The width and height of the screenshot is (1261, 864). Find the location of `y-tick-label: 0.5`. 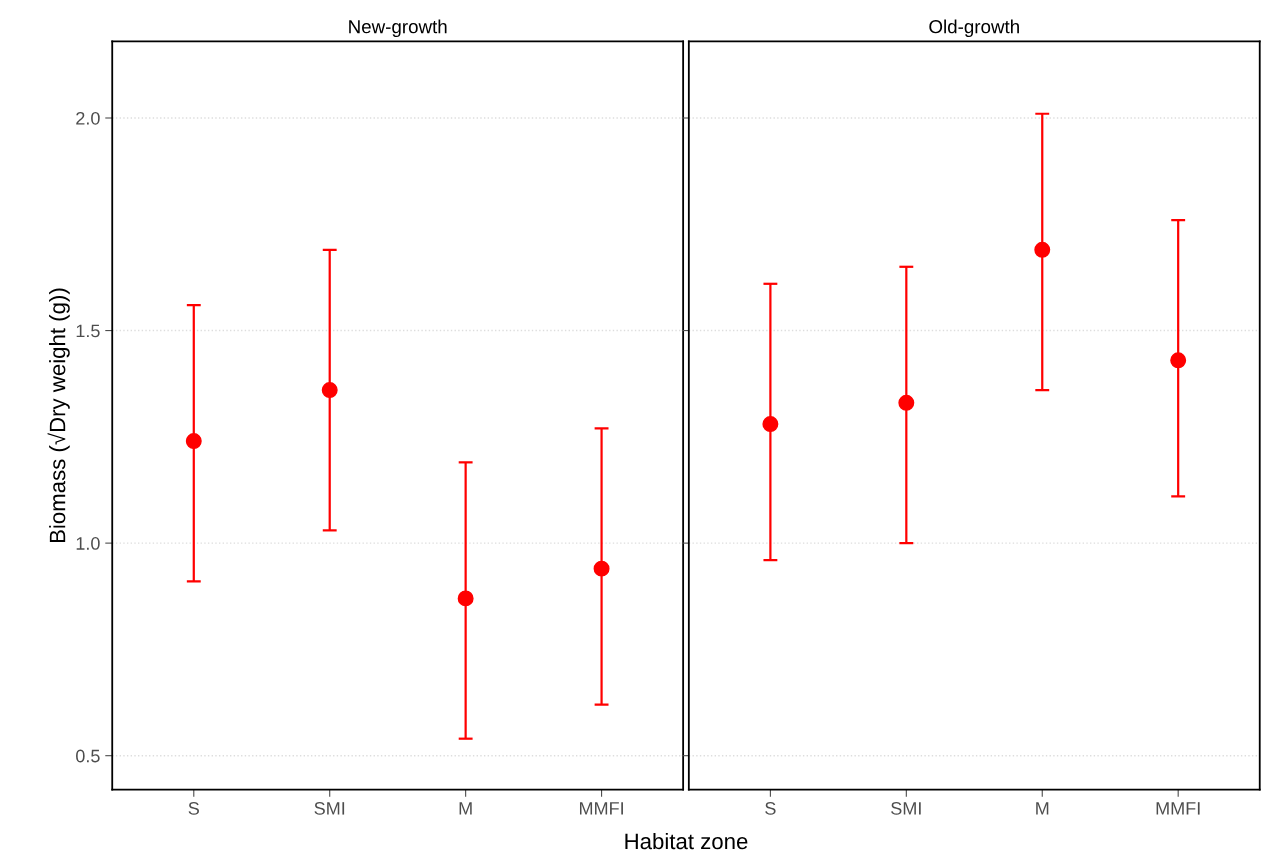

y-tick-label: 0.5 is located at coordinates (88, 756).